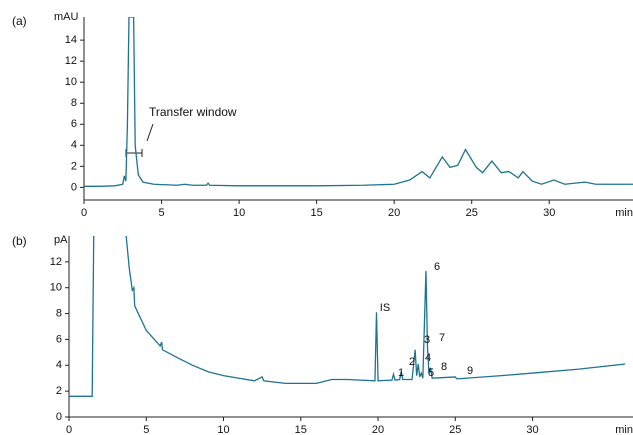 The height and width of the screenshot is (435, 633). Describe the element at coordinates (412, 362) in the screenshot. I see `peak-label: 2` at that location.